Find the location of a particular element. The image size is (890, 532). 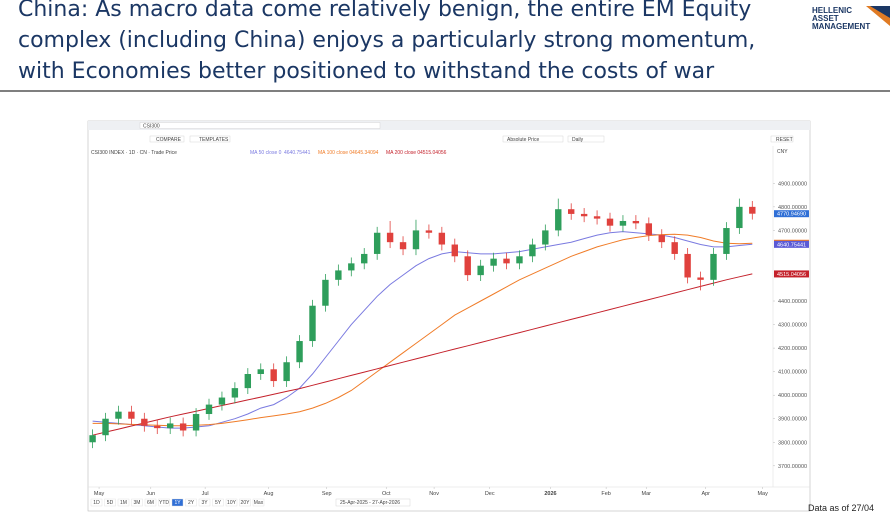

frequency-select is located at coordinates (586, 139).